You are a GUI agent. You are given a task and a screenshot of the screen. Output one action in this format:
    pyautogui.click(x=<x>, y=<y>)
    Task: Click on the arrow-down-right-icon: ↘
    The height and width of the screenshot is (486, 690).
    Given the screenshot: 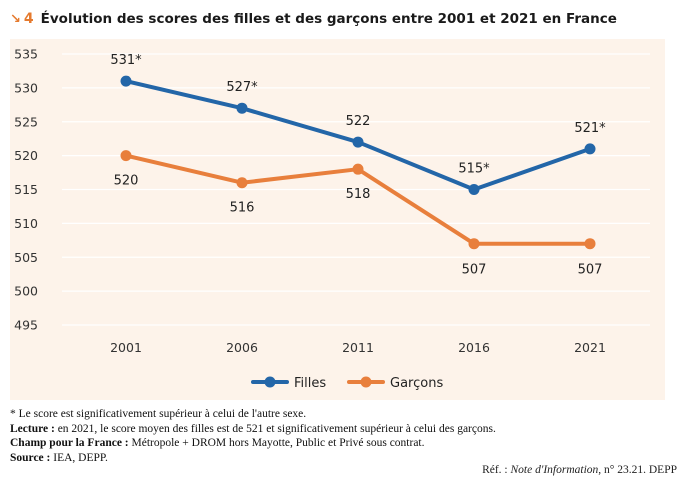 What is the action you would take?
    pyautogui.click(x=15, y=19)
    